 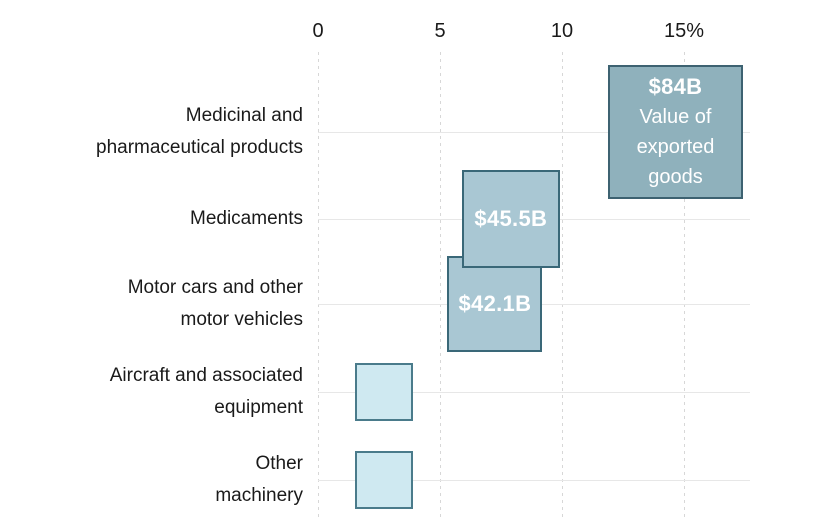 I want to click on category-label-line: Medicaments, so click(x=246, y=218).